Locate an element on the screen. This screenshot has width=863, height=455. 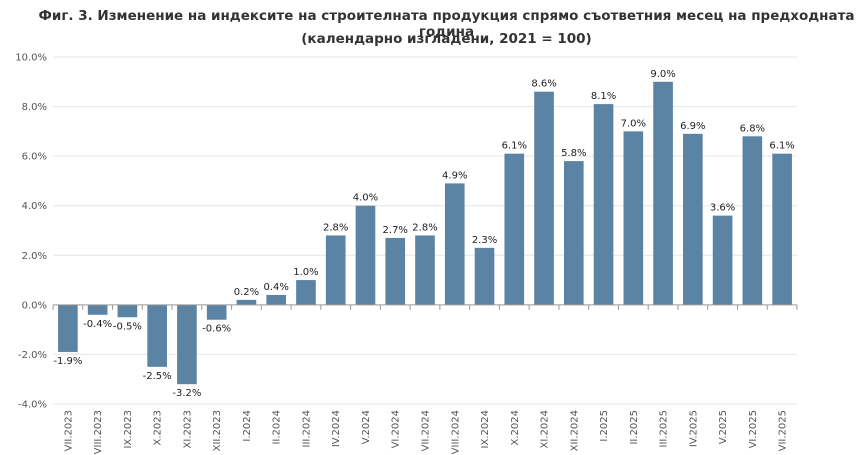
data-label: -0.5% is located at coordinates (127, 326).